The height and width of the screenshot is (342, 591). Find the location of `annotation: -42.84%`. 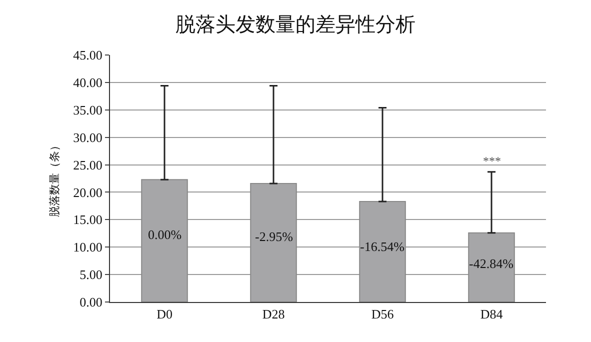

annotation: -42.84% is located at coordinates (491, 263).